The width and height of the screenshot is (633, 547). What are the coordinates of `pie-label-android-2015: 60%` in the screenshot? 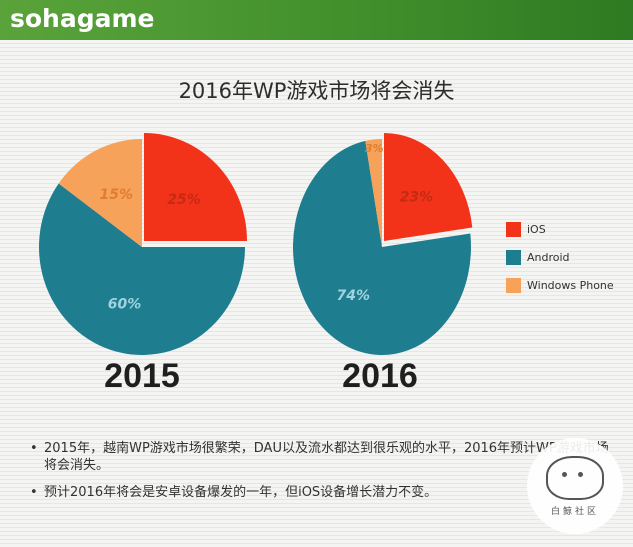 It's located at (125, 304).